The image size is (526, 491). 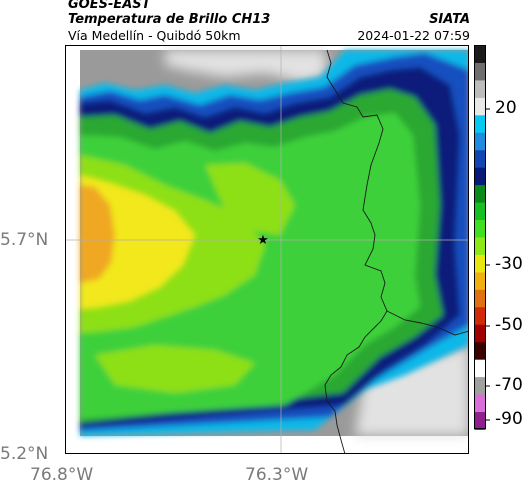 I want to click on lon-label-76.3: 76.3°W, so click(x=277, y=475).